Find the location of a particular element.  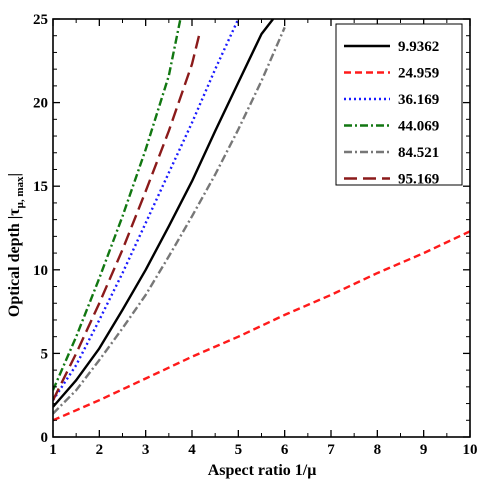

y-tick-label: 25 is located at coordinates (40, 20).